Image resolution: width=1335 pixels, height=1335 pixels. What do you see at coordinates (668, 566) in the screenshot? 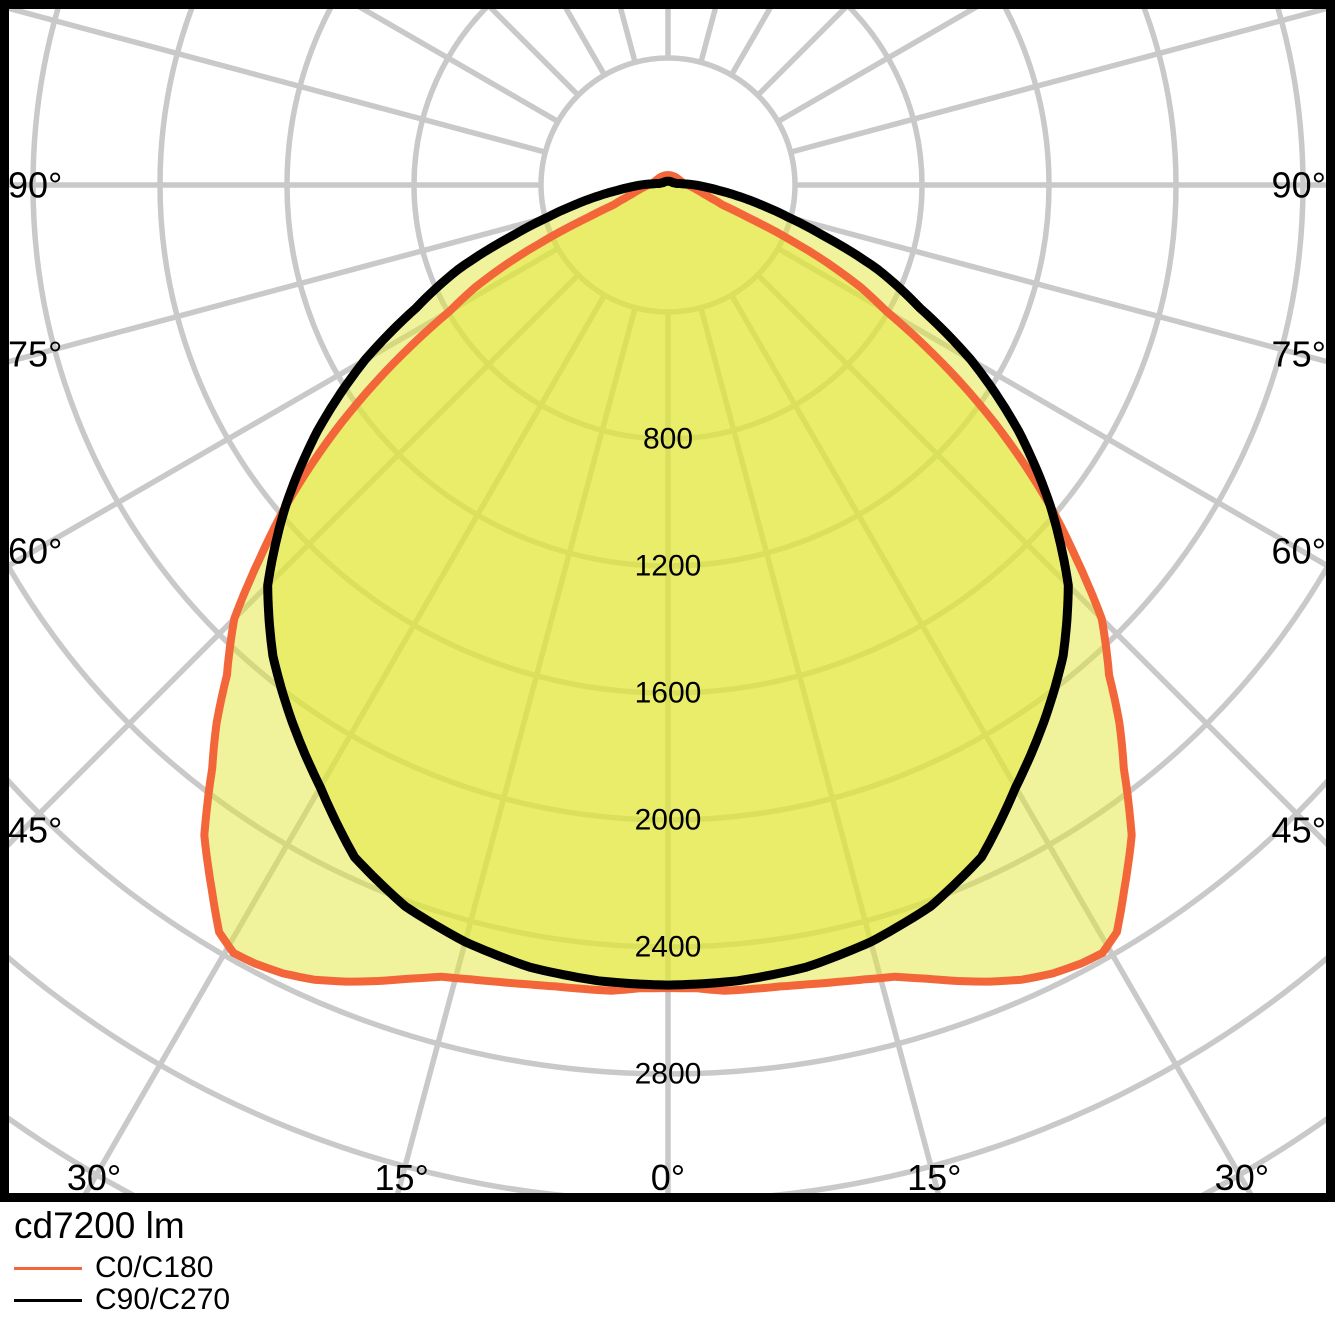
I see `radial-tick-label: 1200` at bounding box center [668, 566].